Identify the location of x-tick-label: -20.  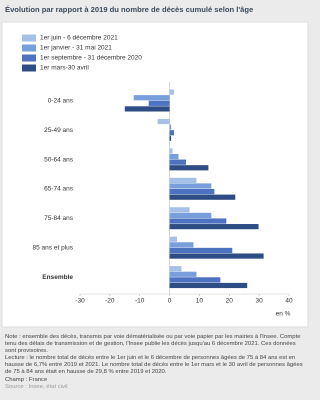
(110, 301).